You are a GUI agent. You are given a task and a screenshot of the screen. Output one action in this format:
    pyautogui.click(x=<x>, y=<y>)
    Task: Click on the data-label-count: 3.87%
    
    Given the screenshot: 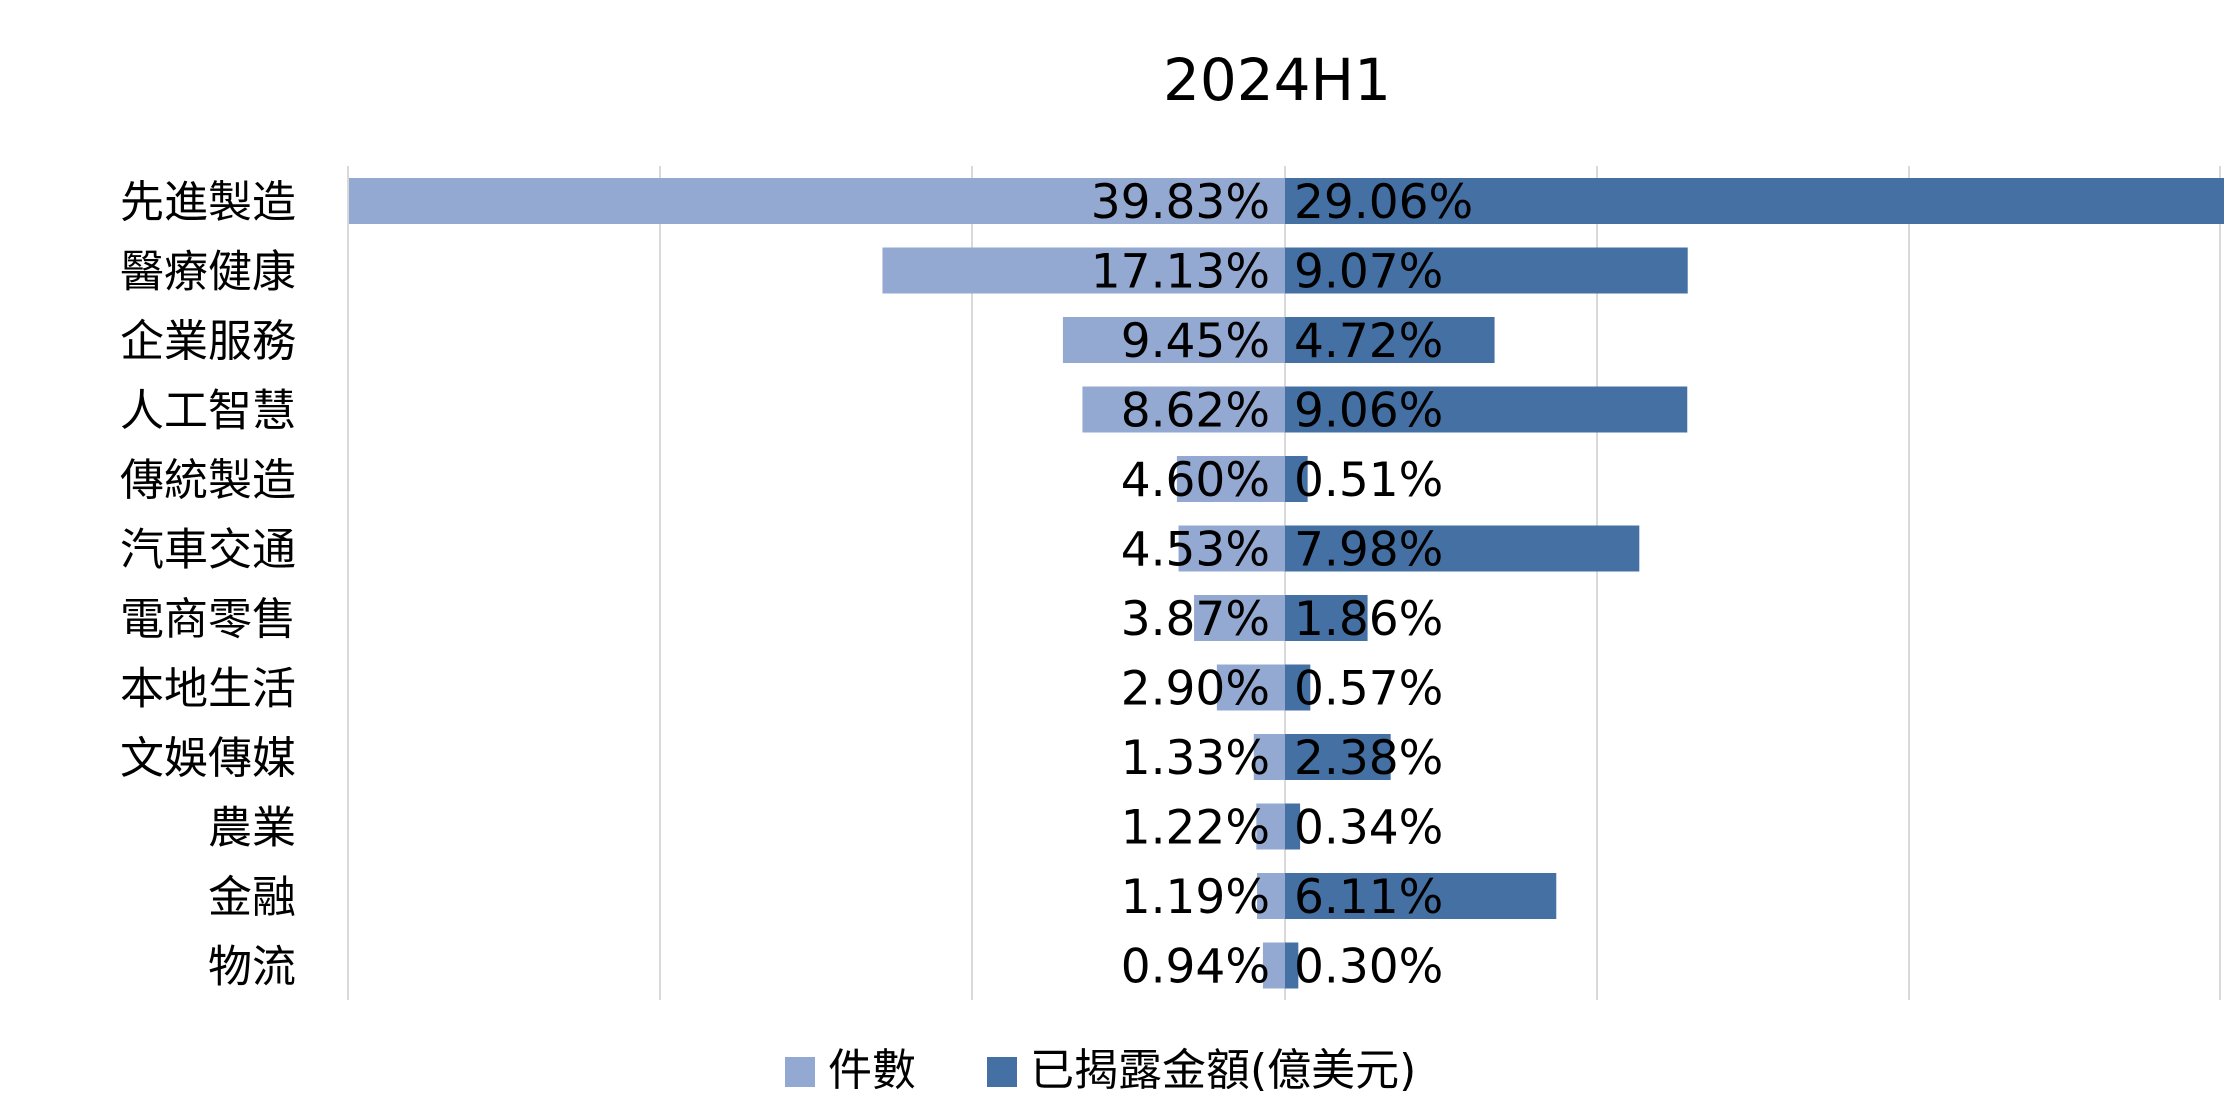 What is the action you would take?
    pyautogui.click(x=1195, y=619)
    